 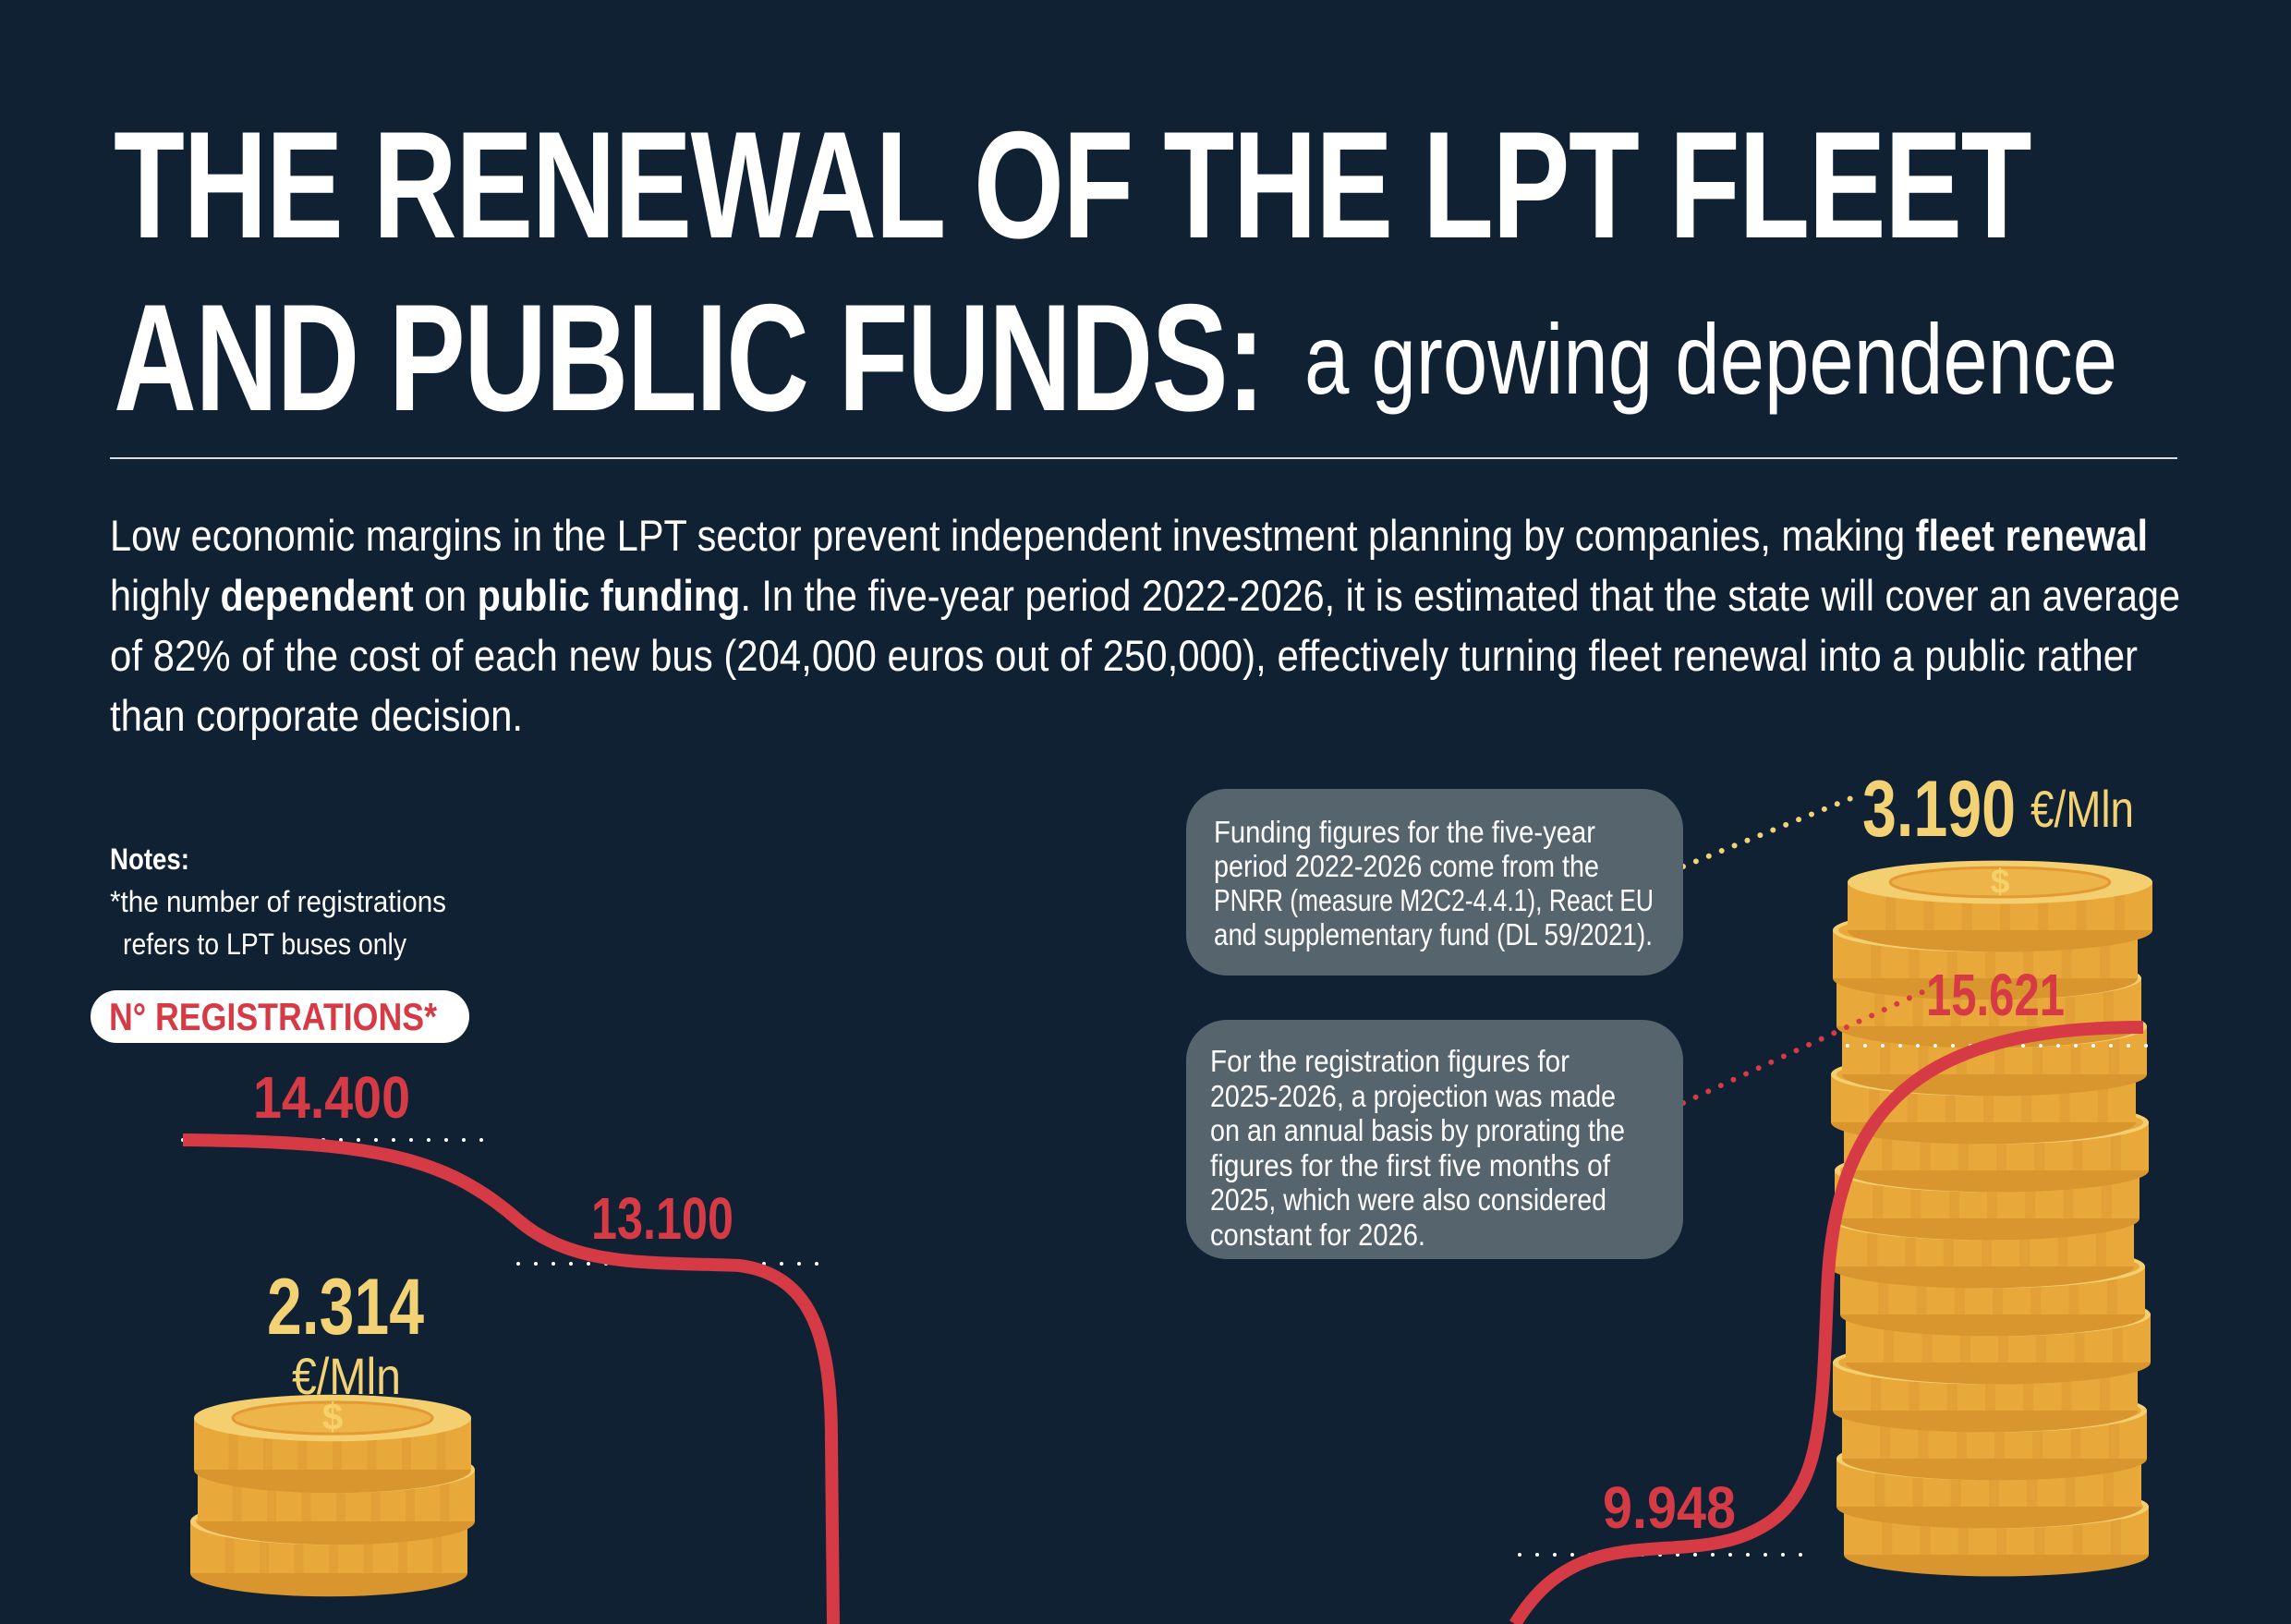 I want to click on note-line-wrap: period 2022-2026 come from the, so click(x=1435, y=866).